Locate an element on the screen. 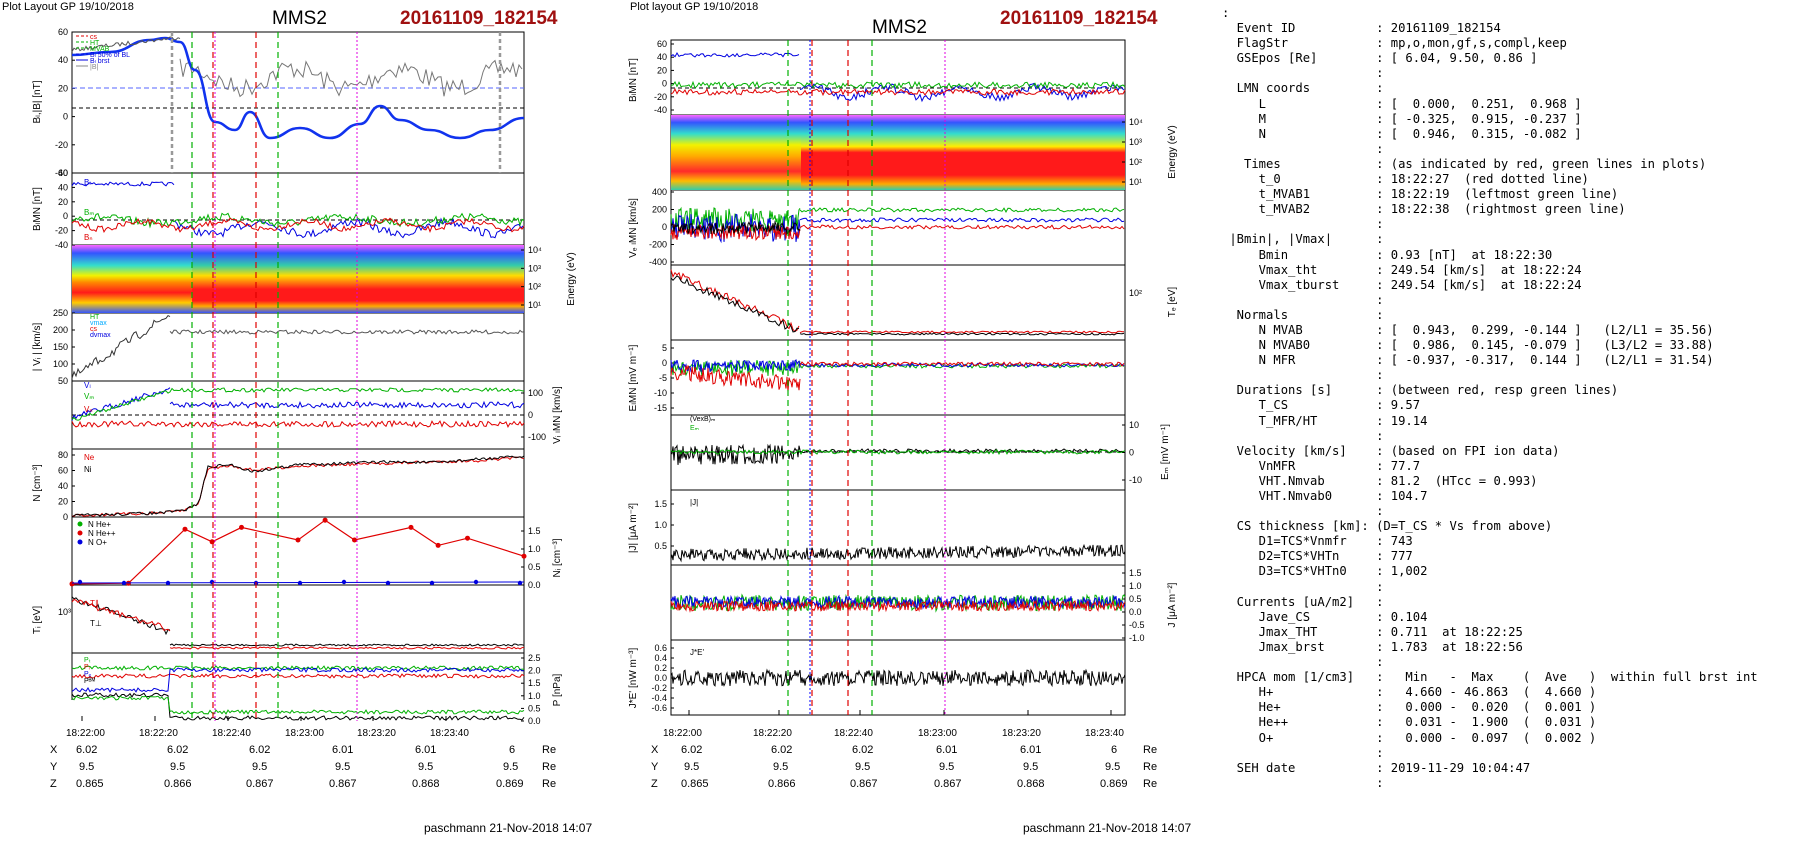  left-spectrogram-heatmap is located at coordinates (298, 279).